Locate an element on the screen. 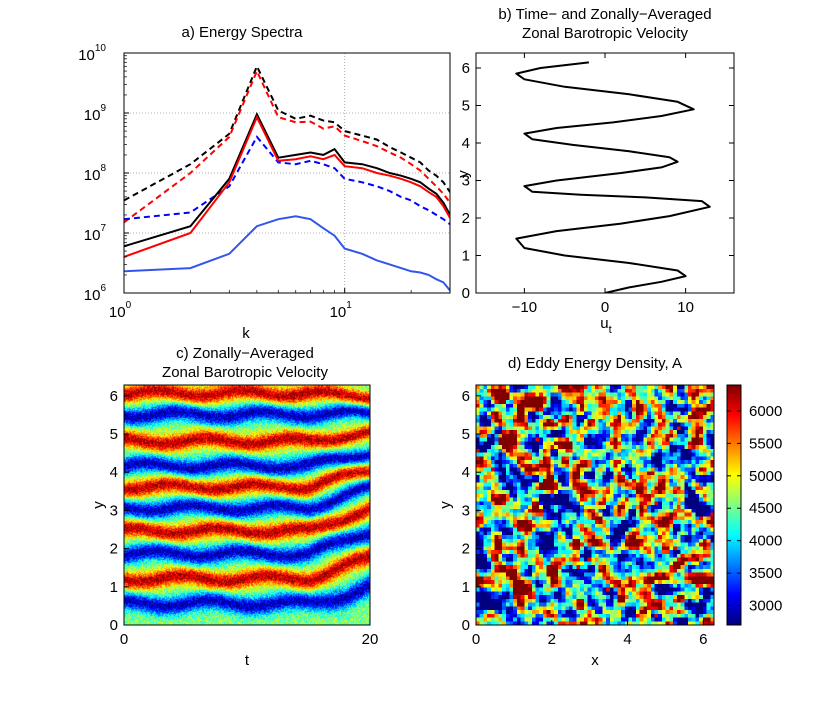 This screenshot has width=830, height=704. panel-a-grid is located at coordinates (287, 173).